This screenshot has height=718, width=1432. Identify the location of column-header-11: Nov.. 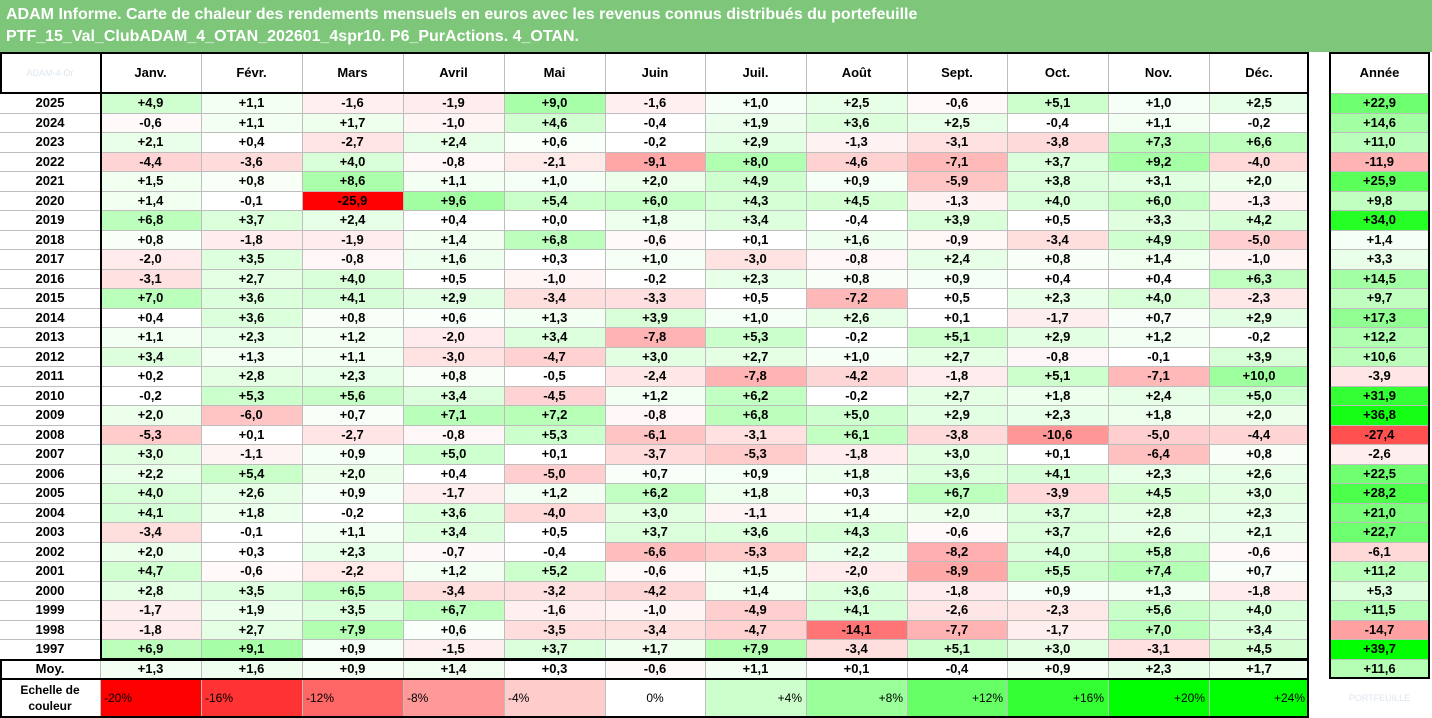
(1158, 72).